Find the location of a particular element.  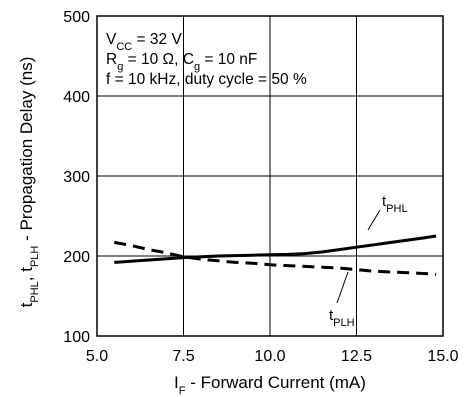

x-axis-label: IF - Forward Current (mA) is located at coordinates (270, 385).